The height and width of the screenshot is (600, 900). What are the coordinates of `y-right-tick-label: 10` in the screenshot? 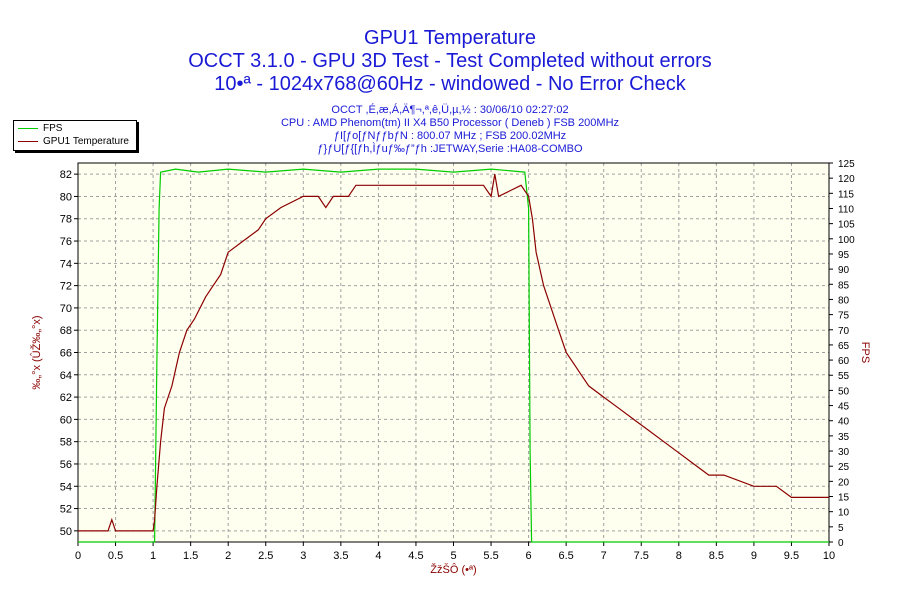 It's located at (844, 513).